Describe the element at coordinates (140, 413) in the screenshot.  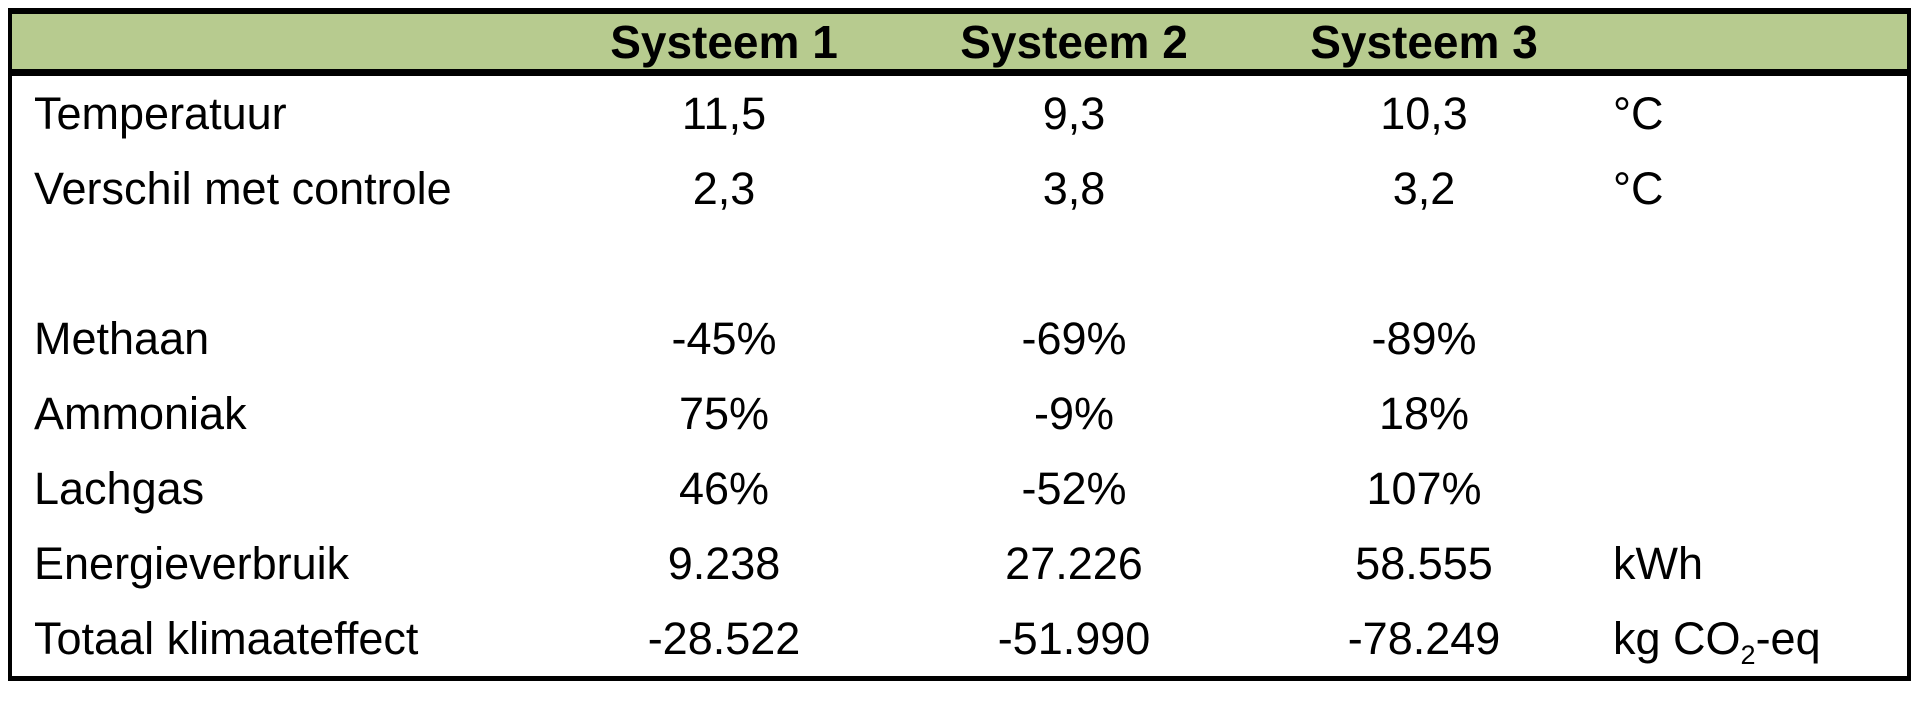
I see `row-label: Ammoniak` at that location.